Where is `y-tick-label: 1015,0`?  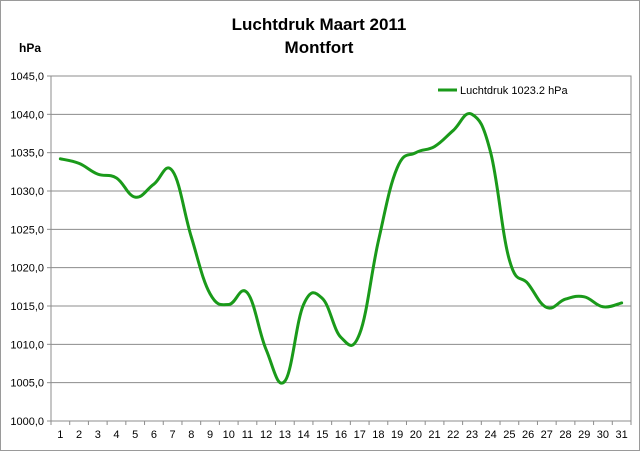 y-tick-label: 1015,0 is located at coordinates (27, 307).